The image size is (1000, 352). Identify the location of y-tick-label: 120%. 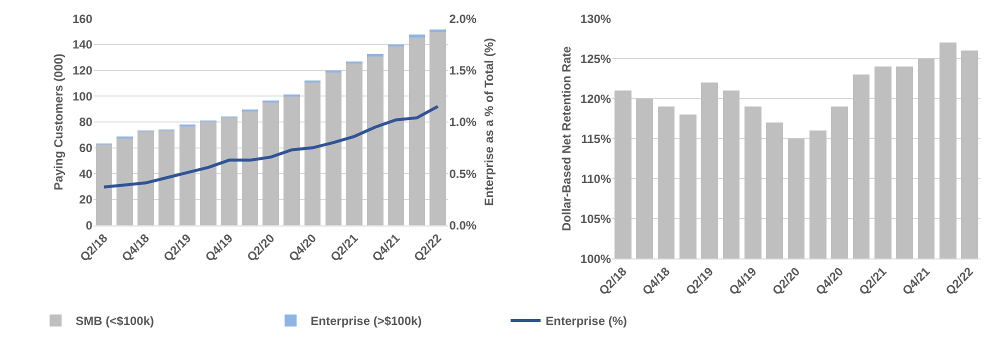
(596, 99).